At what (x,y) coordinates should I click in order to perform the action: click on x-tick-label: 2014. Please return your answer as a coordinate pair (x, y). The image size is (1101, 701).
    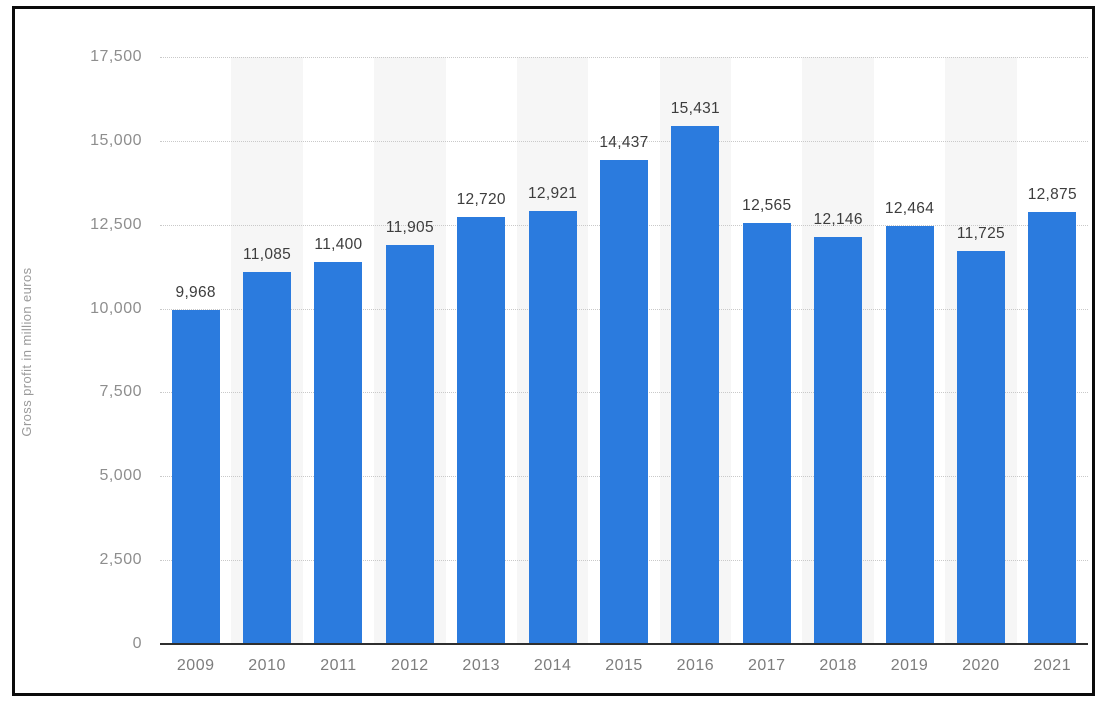
    Looking at the image, I should click on (552, 665).